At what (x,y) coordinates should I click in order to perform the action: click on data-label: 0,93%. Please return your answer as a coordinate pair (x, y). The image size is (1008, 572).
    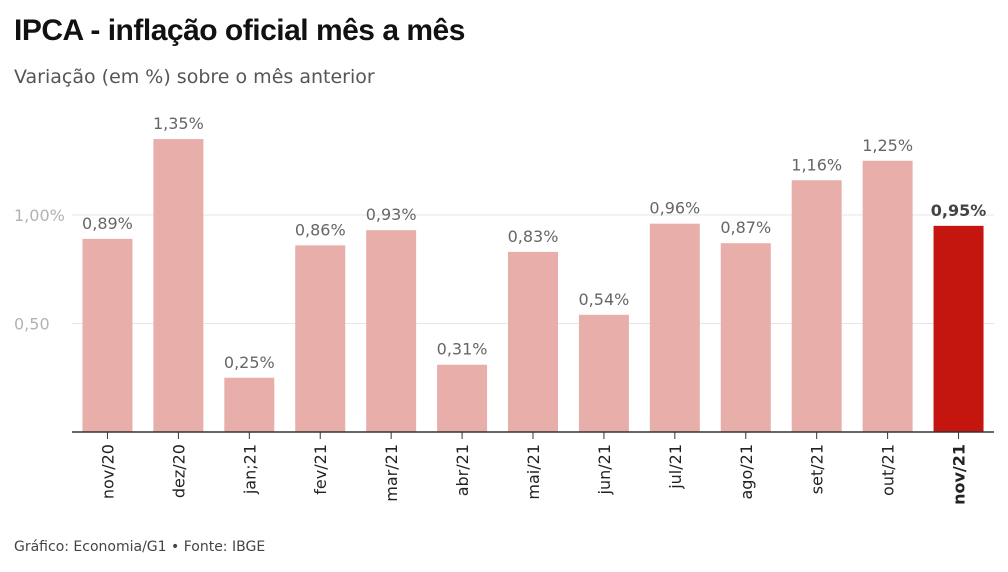
    Looking at the image, I should click on (391, 214).